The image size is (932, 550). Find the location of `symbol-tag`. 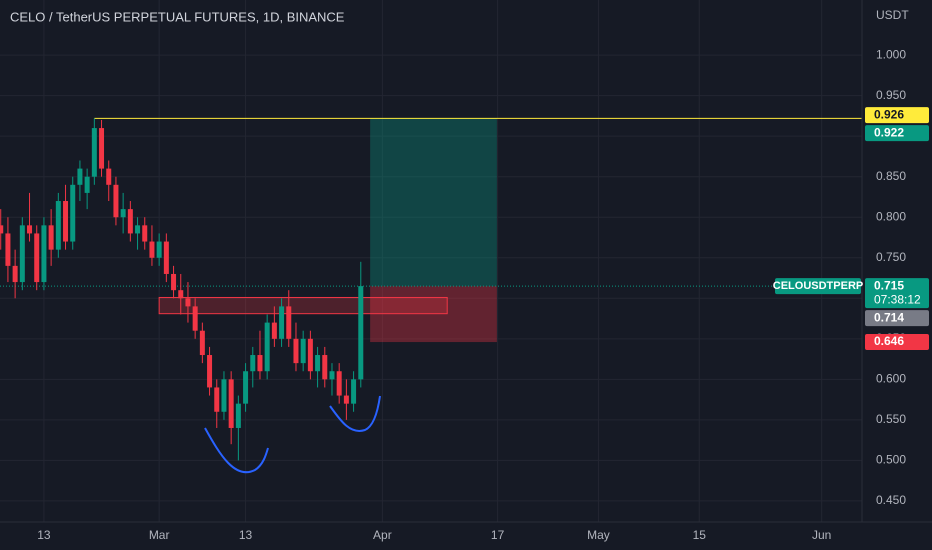

symbol-tag is located at coordinates (818, 286).